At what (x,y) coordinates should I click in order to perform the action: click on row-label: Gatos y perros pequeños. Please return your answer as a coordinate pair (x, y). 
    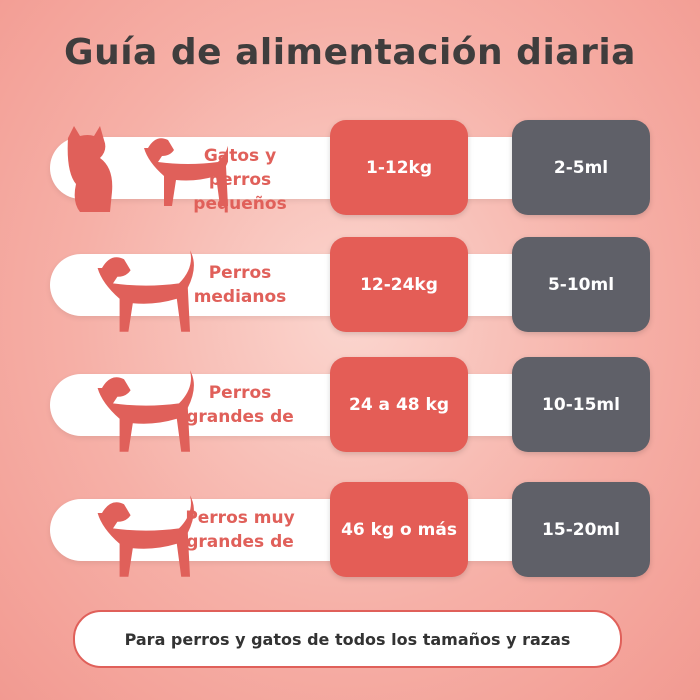
    Looking at the image, I should click on (240, 180).